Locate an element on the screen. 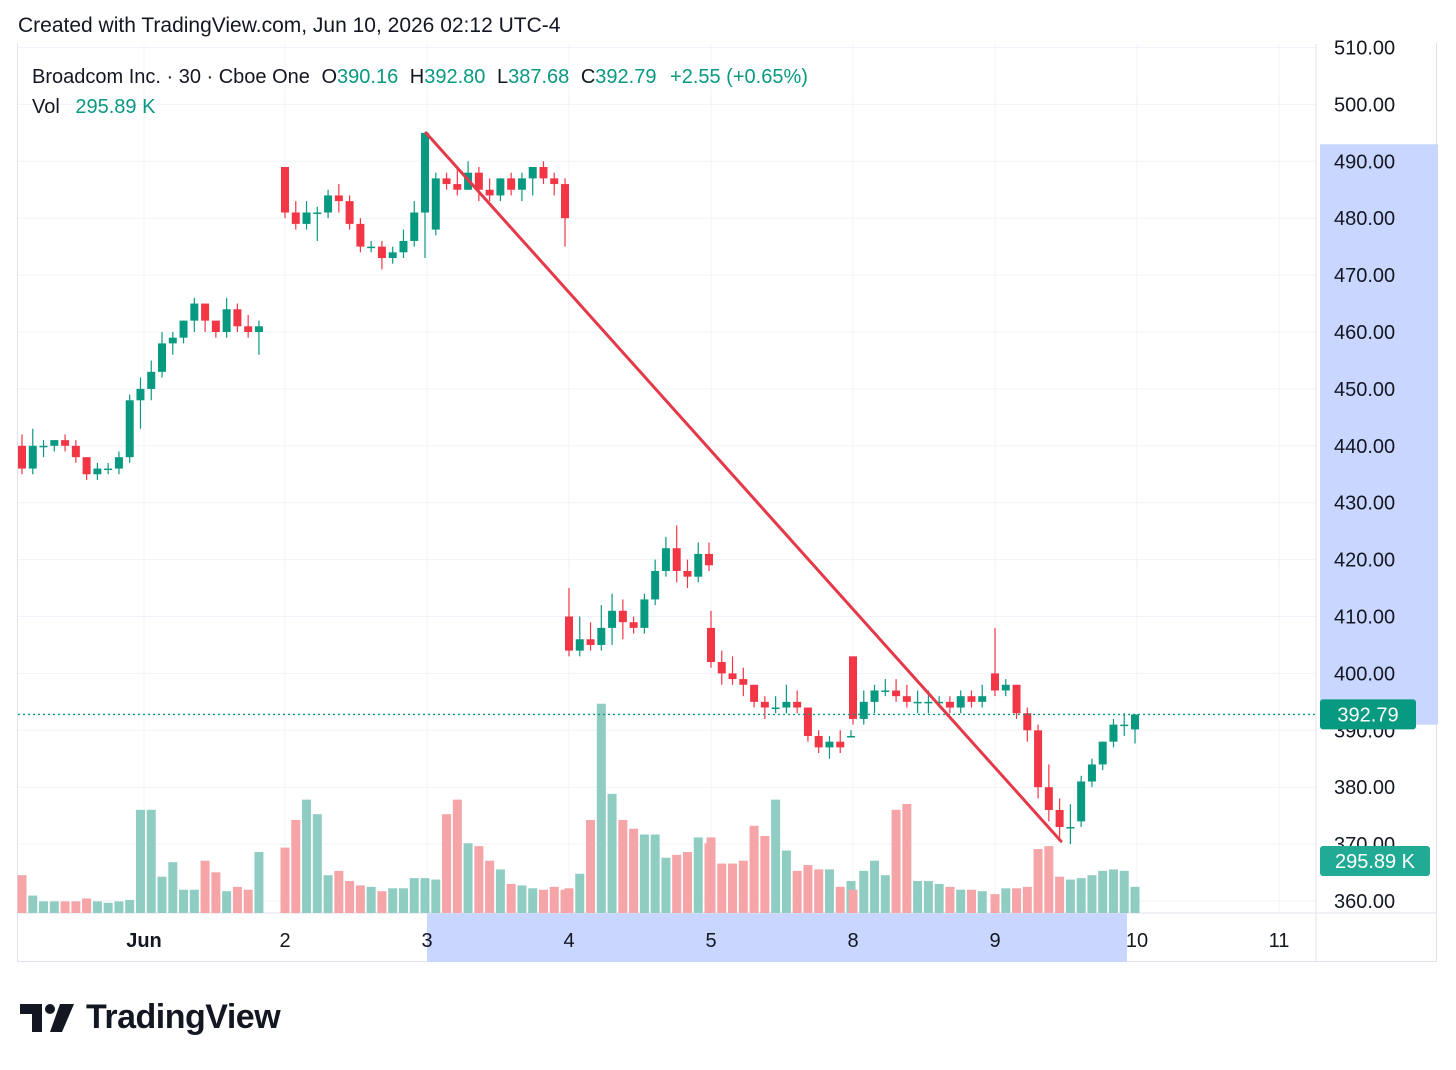 This screenshot has width=1456, height=1070. volume-badge is located at coordinates (1375, 861).